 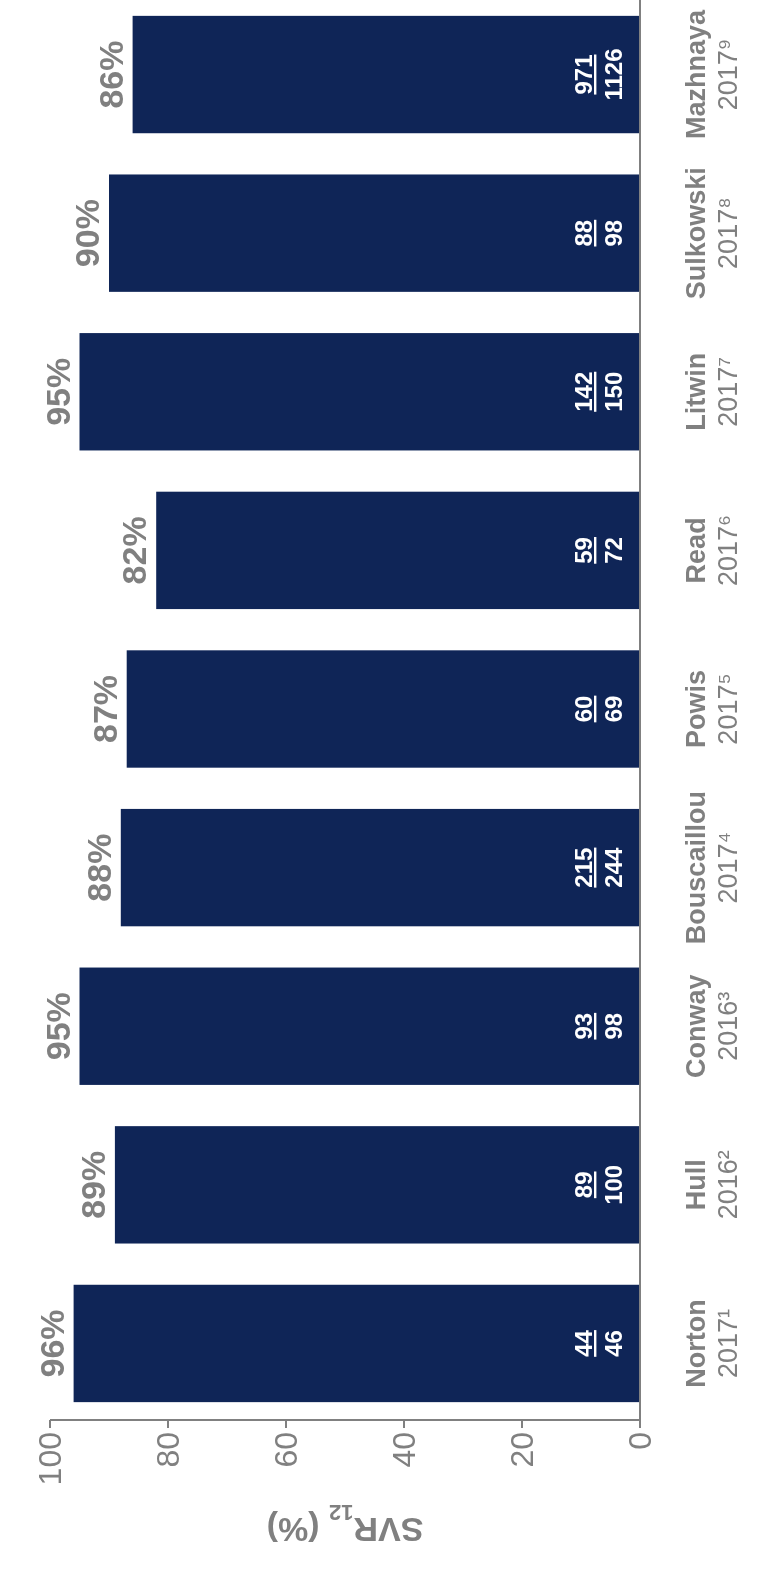 What do you see at coordinates (583, 867) in the screenshot?
I see `annotation: 215` at bounding box center [583, 867].